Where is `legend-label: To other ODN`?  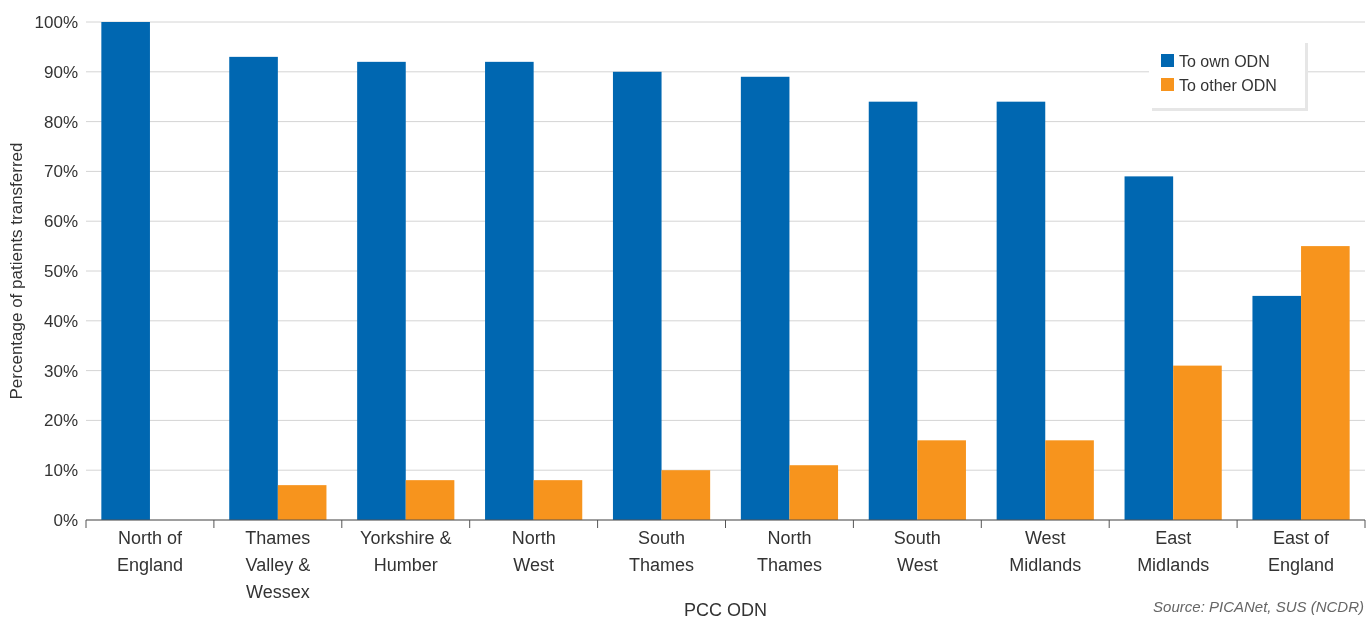 legend-label: To other ODN is located at coordinates (1228, 85).